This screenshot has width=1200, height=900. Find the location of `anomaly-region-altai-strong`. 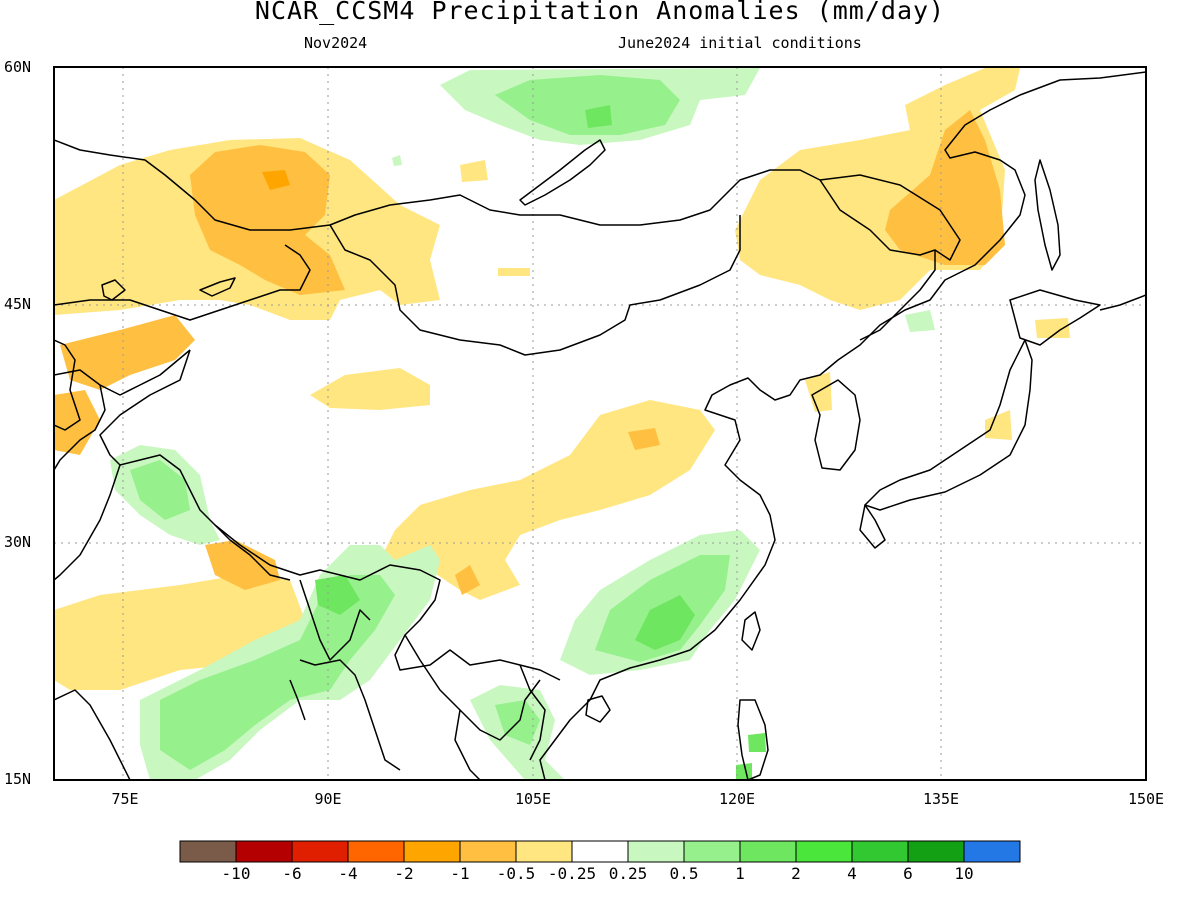

anomaly-region-altai-strong is located at coordinates (276, 180).